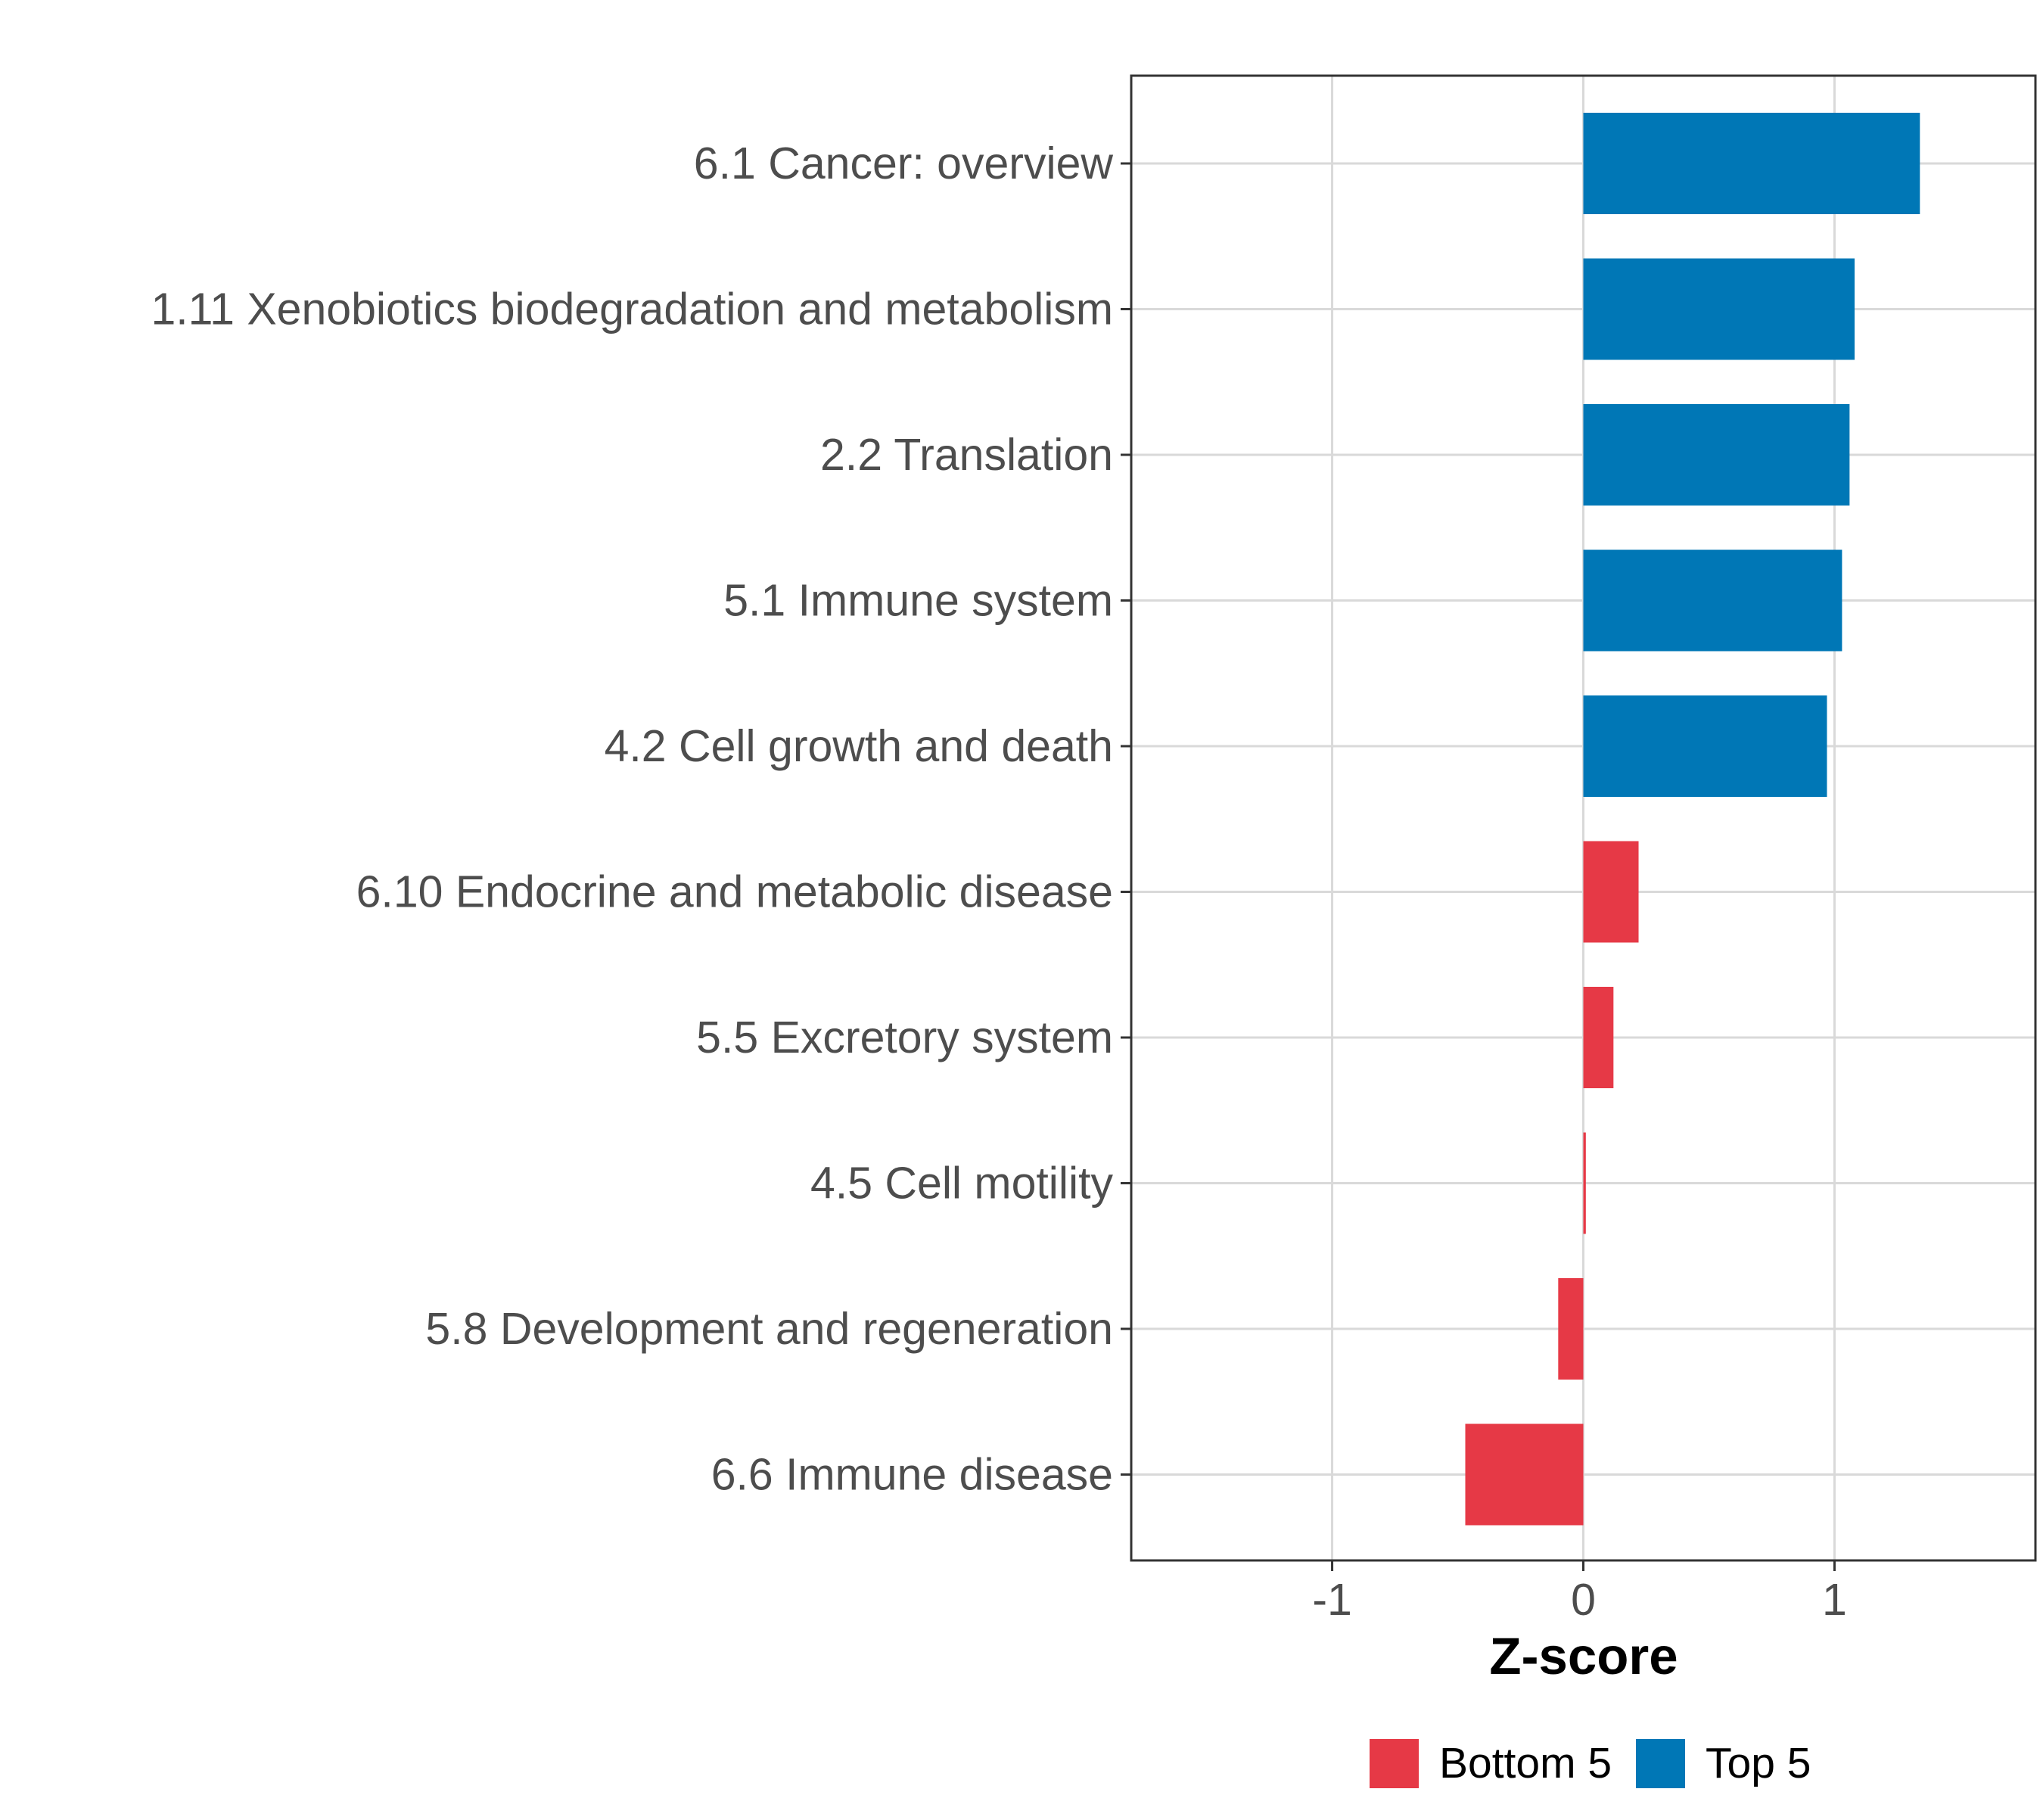 The width and height of the screenshot is (2043, 1820). I want to click on x-tick-label: 1, so click(1835, 1600).